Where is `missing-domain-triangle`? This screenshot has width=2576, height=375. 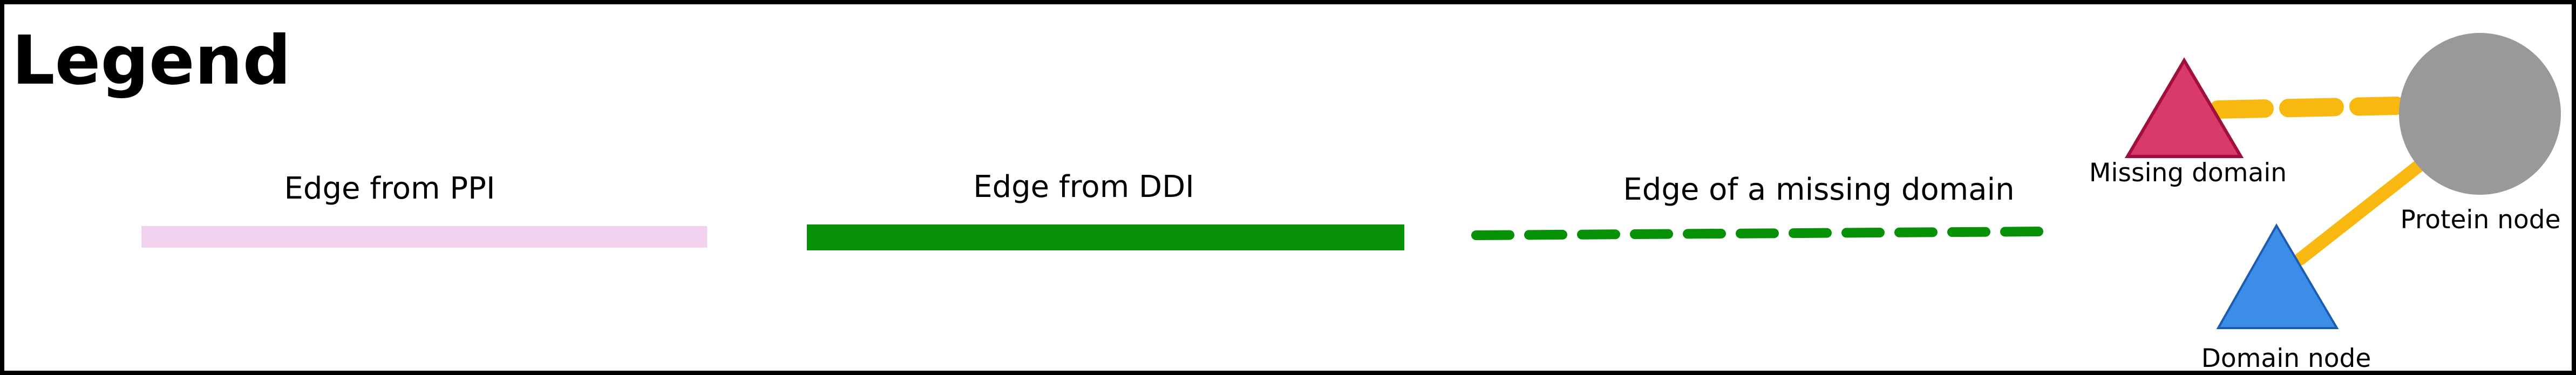
missing-domain-triangle is located at coordinates (2184, 107).